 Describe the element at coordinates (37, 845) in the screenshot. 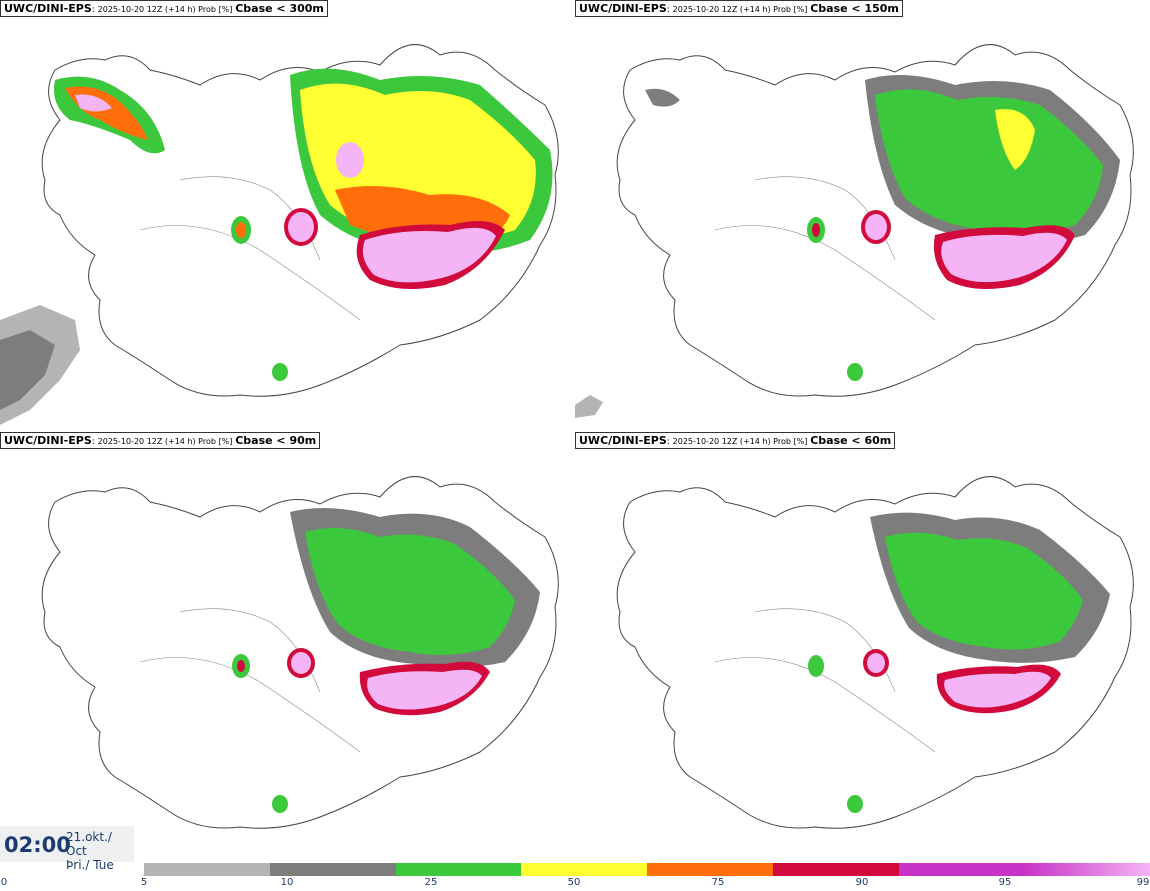

I see `valid-time: 02:00` at that location.